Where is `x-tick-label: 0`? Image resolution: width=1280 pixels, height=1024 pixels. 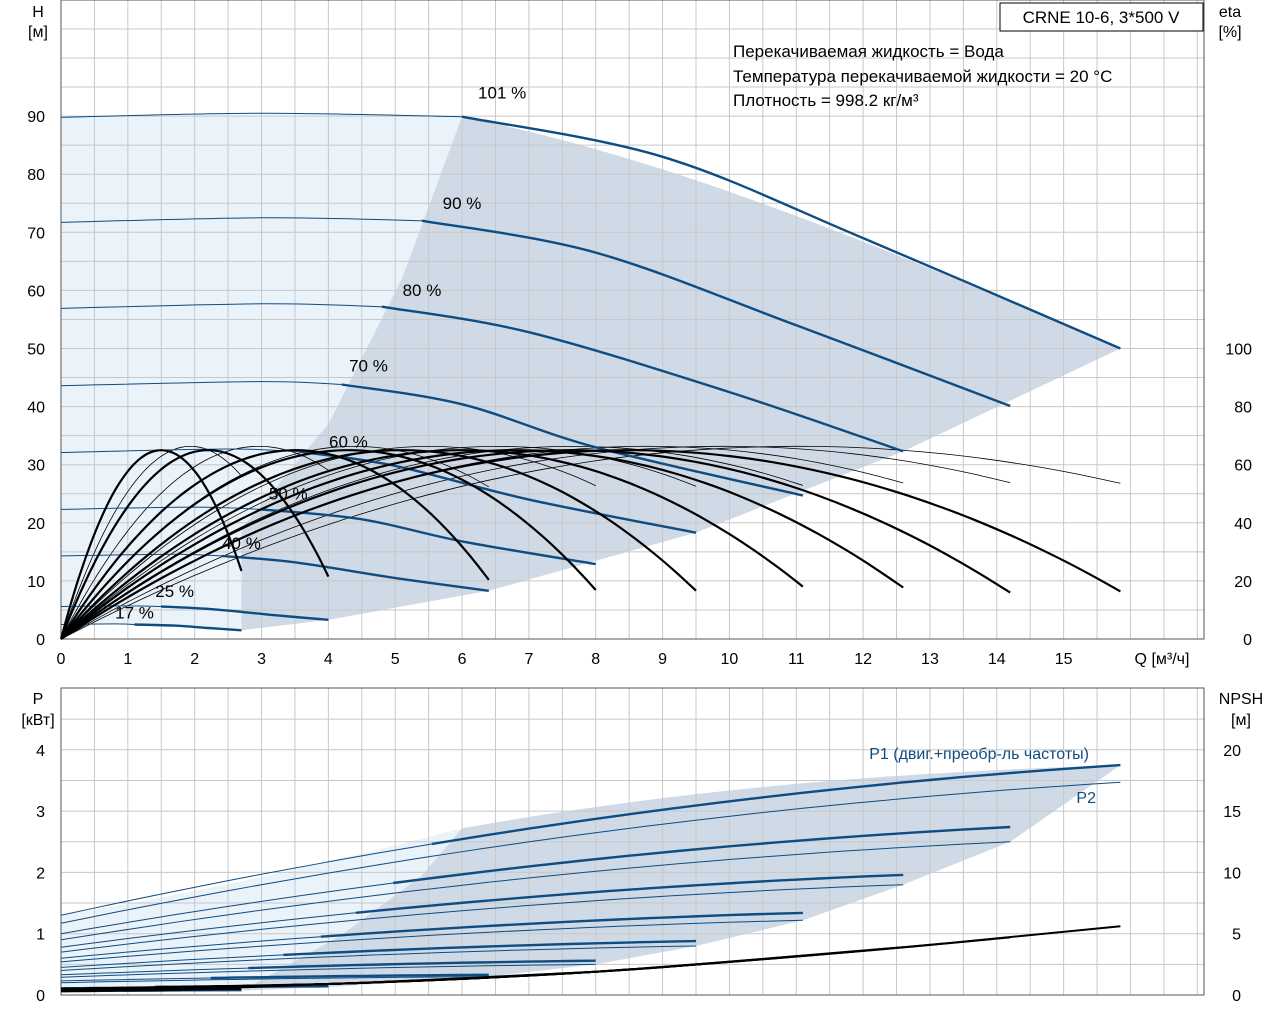 x-tick-label: 0 is located at coordinates (61, 659).